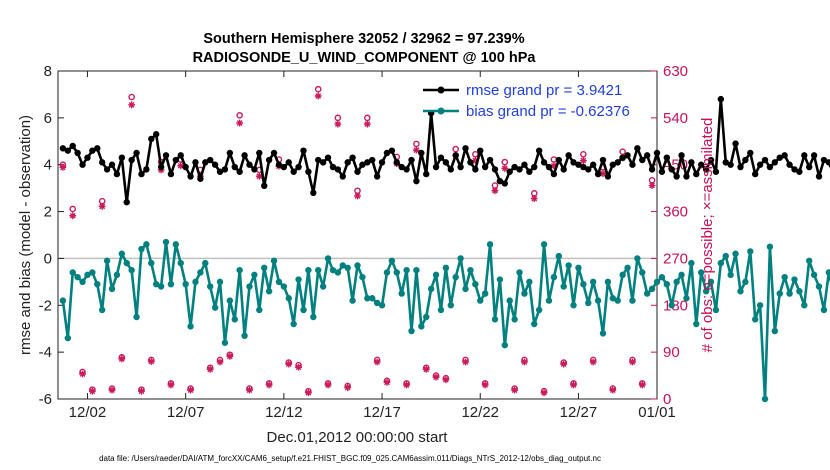 This screenshot has width=830, height=470. What do you see at coordinates (675, 305) in the screenshot?
I see `y-right-tick-label: 180` at bounding box center [675, 305].